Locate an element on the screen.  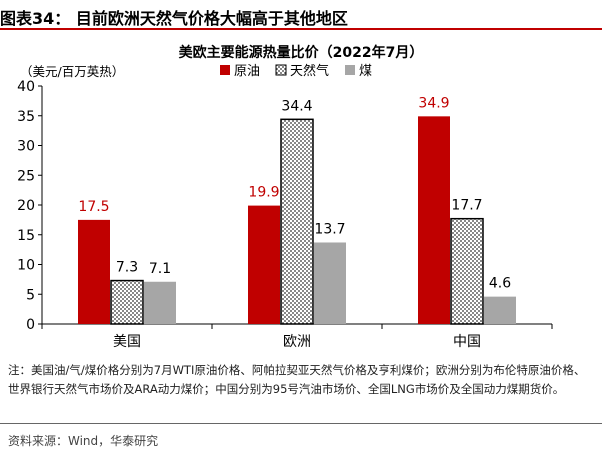
chart-title: 美欧主要能源热量比价（2022年7月） is located at coordinates (301, 53).